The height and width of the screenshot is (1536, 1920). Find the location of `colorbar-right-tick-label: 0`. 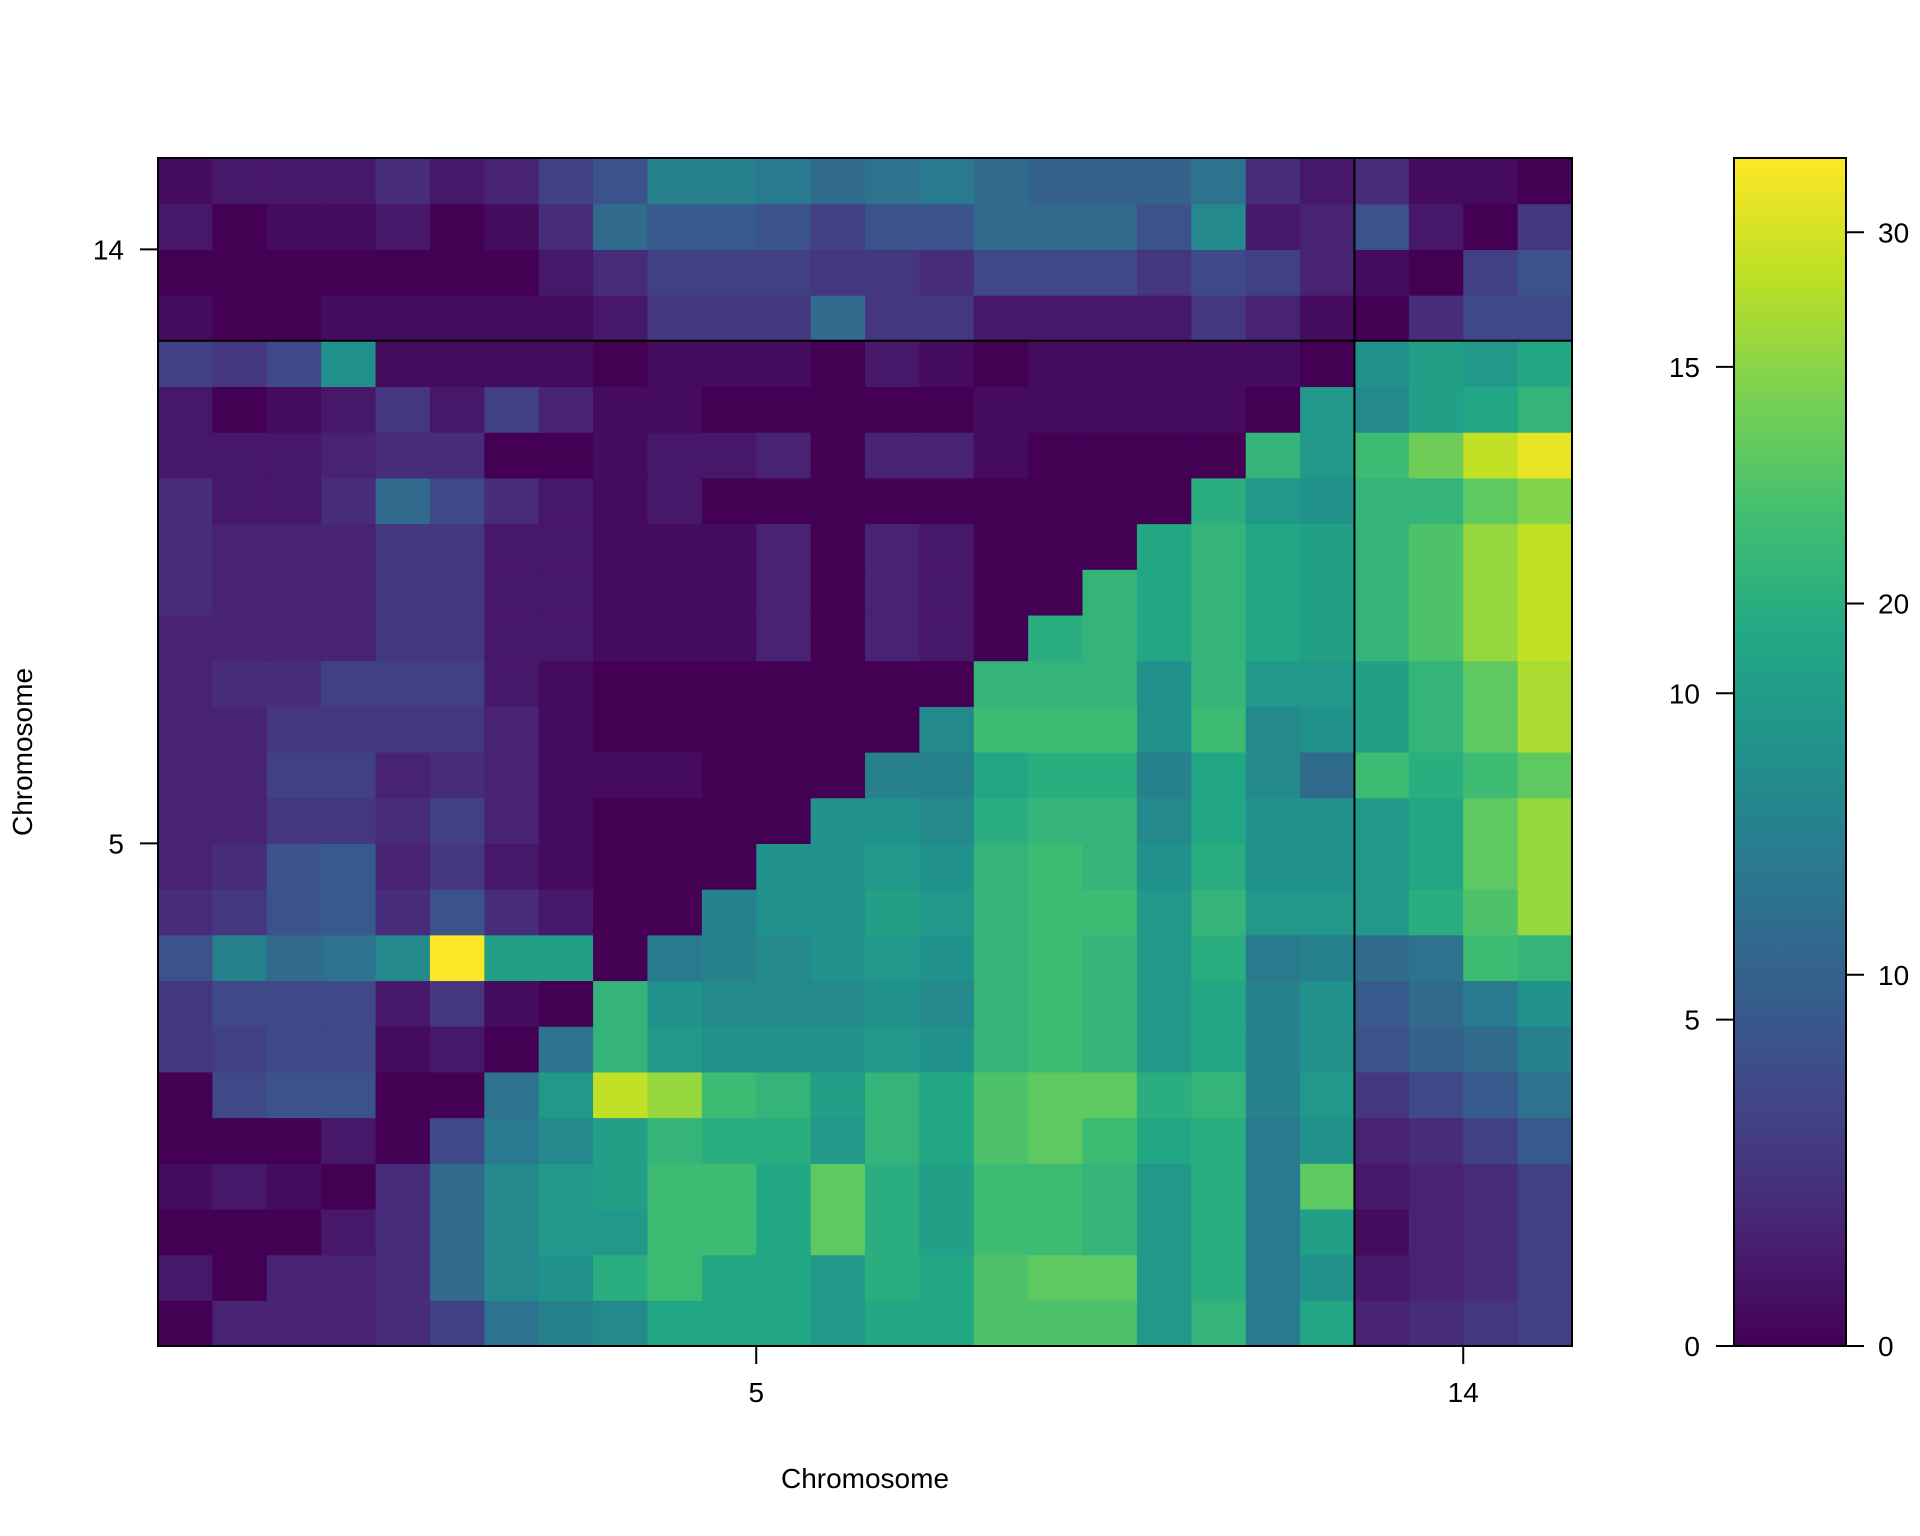

colorbar-right-tick-label: 0 is located at coordinates (1886, 1346).